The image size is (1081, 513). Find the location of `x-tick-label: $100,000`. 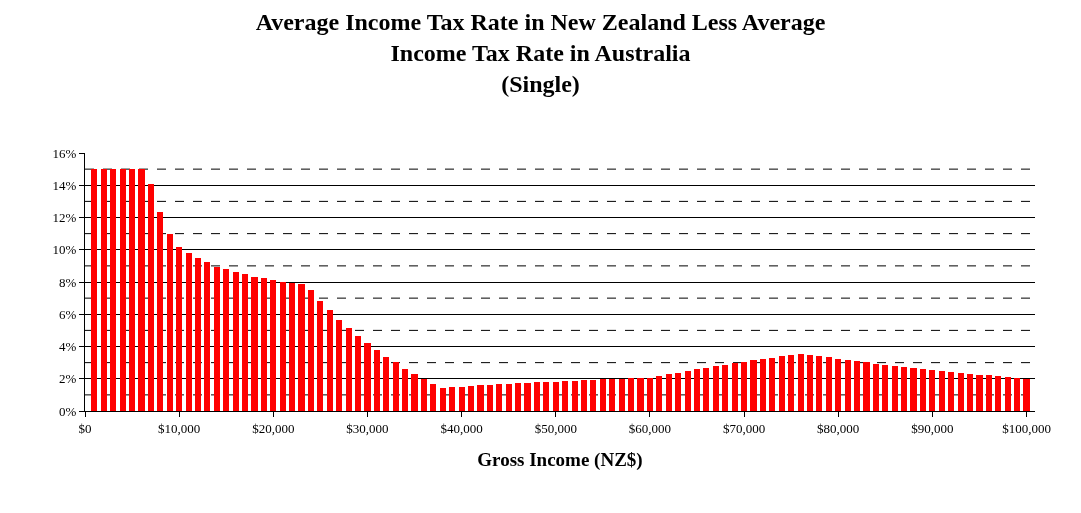

x-tick-label: $100,000 is located at coordinates (1026, 428).